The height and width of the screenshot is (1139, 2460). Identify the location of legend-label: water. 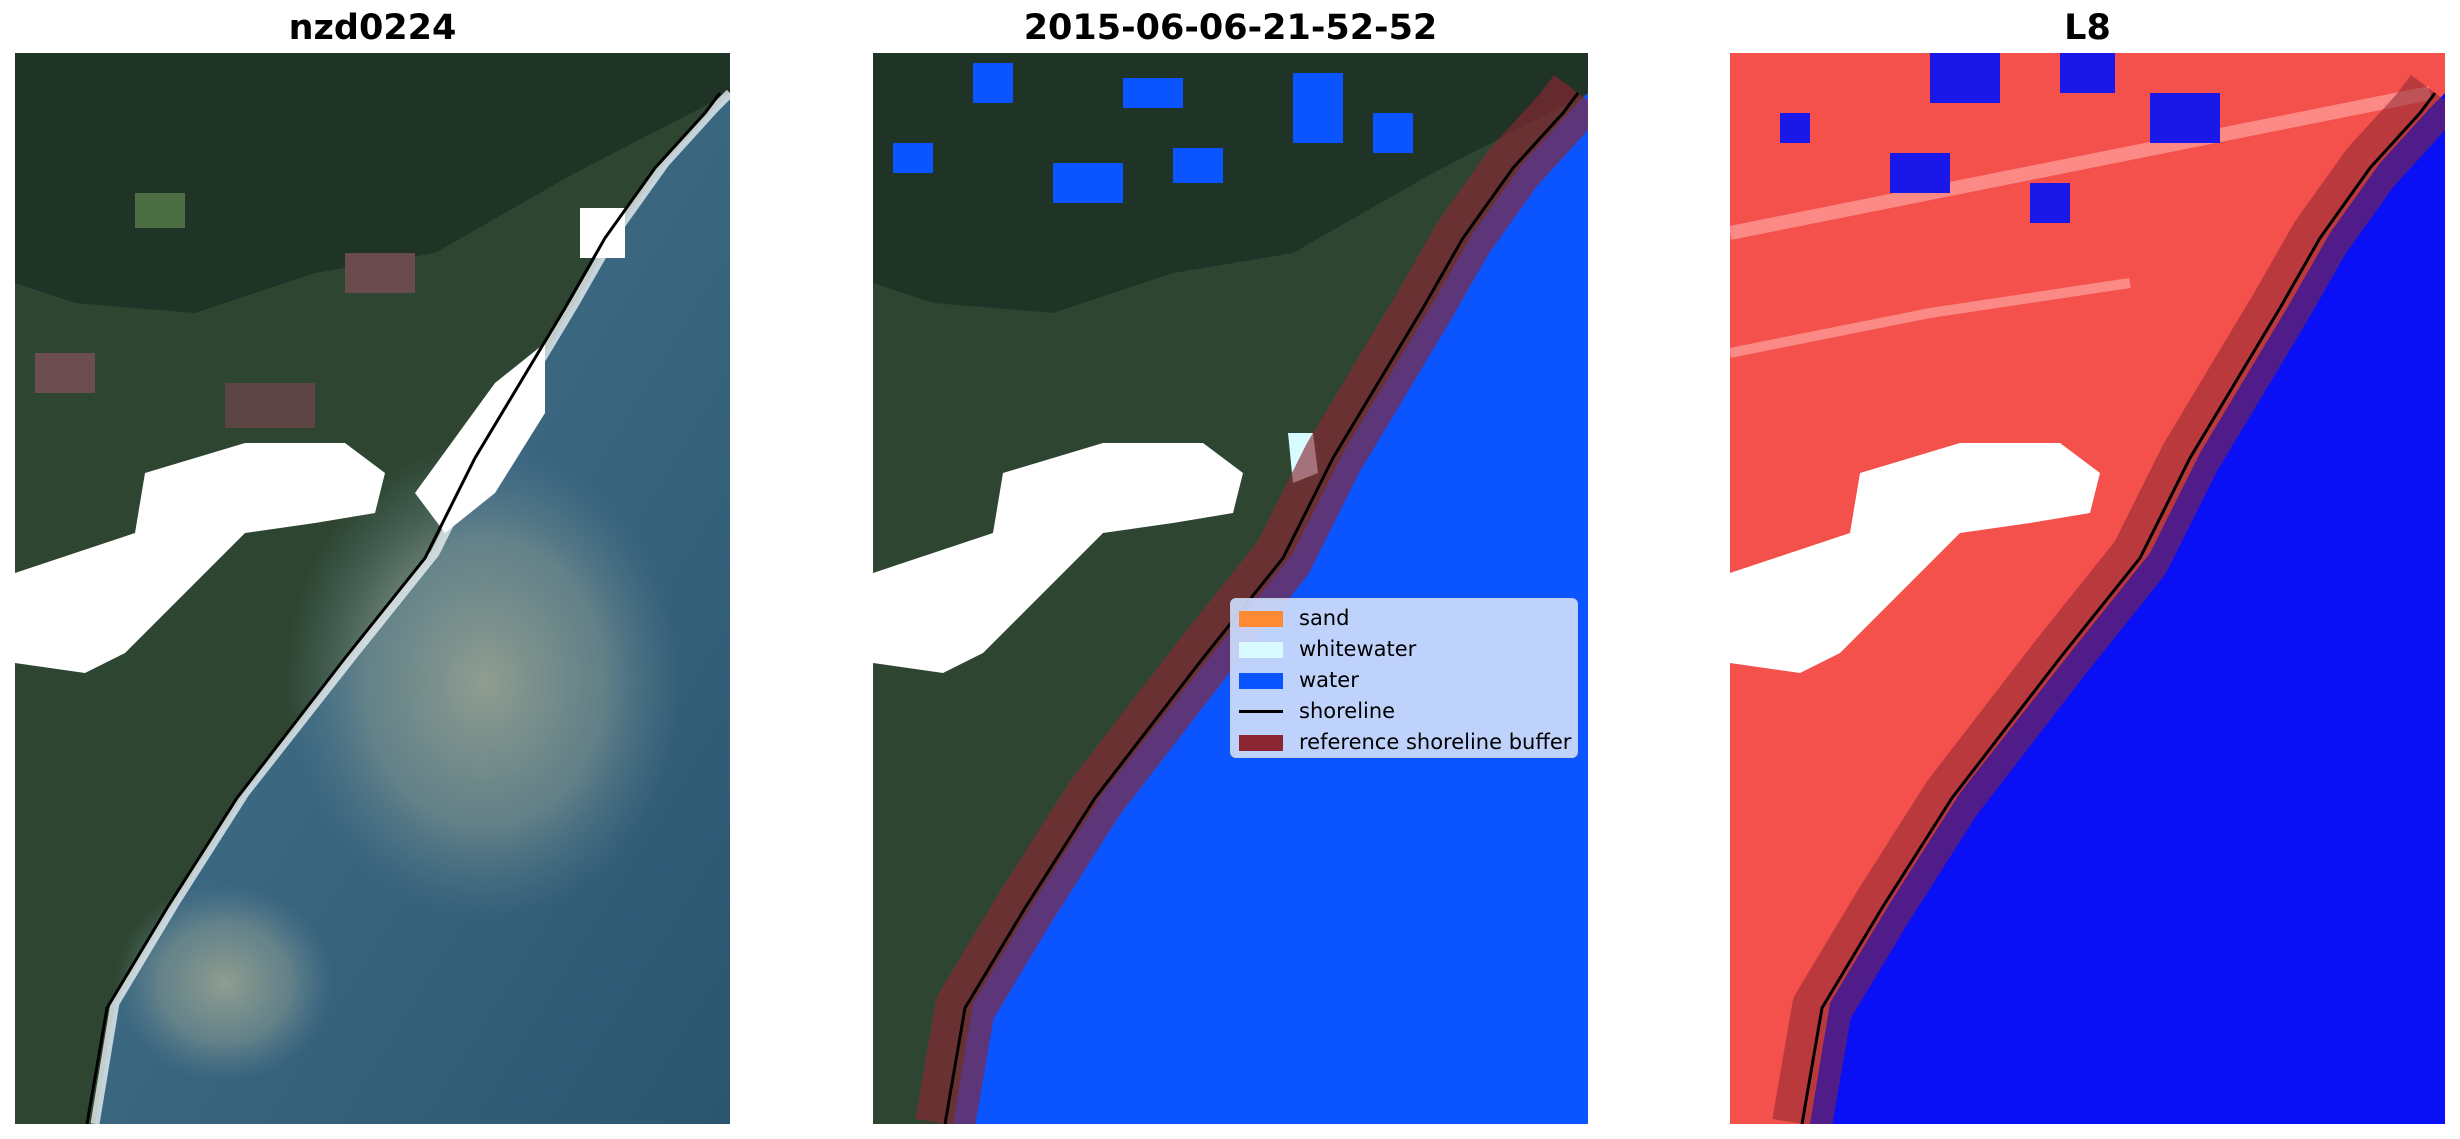
(1329, 680).